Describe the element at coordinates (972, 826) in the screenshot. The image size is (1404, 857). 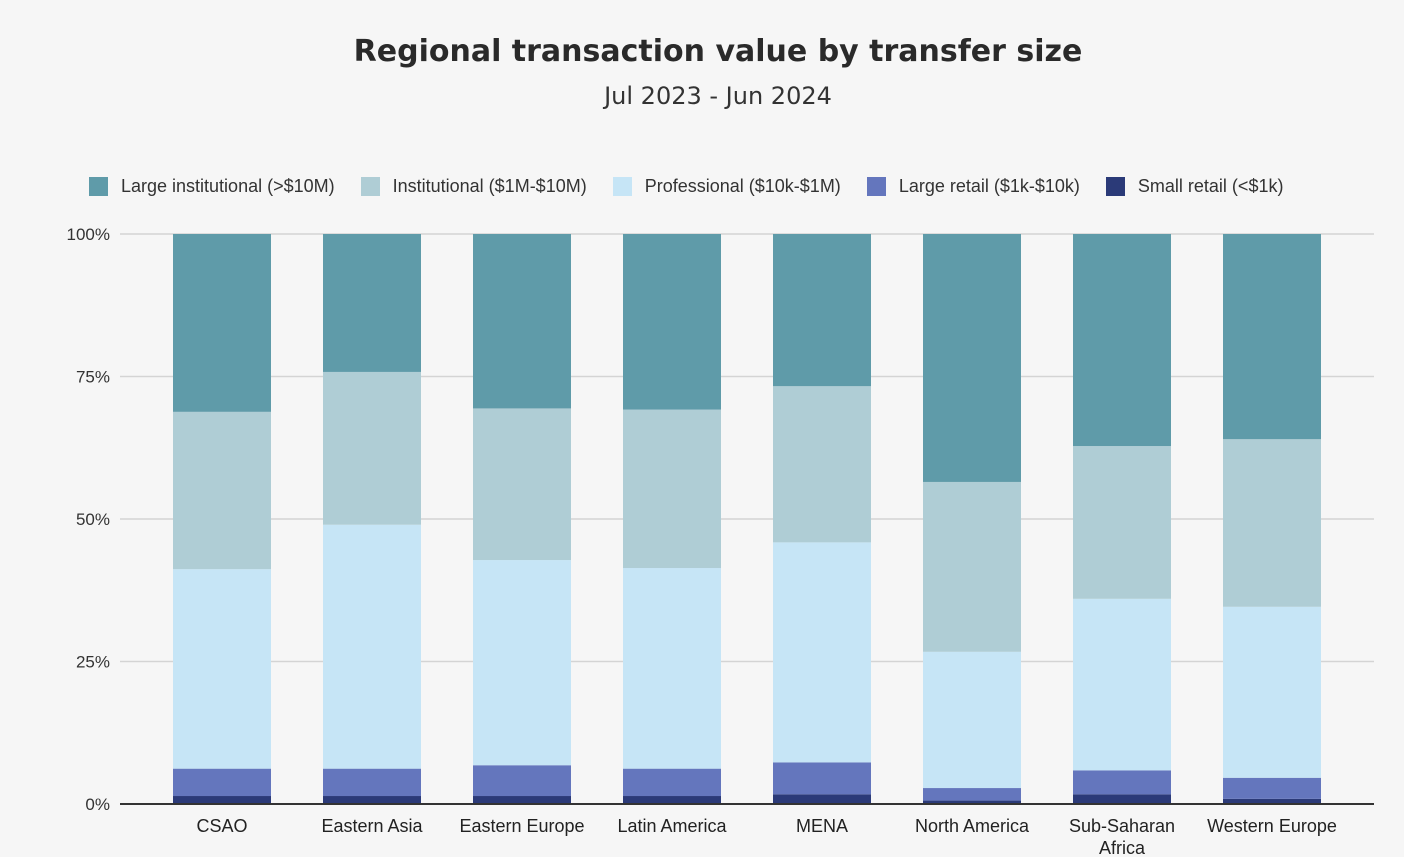
I see `x-tick-label: North America` at that location.